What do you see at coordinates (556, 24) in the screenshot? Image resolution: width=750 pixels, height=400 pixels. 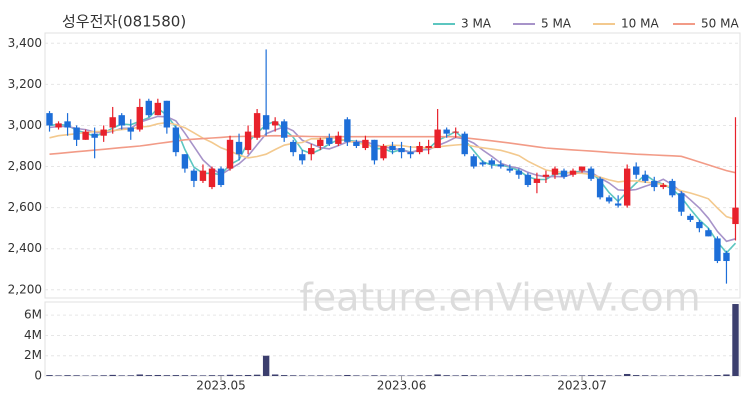 I see `legend-label: 5 MA` at bounding box center [556, 24].